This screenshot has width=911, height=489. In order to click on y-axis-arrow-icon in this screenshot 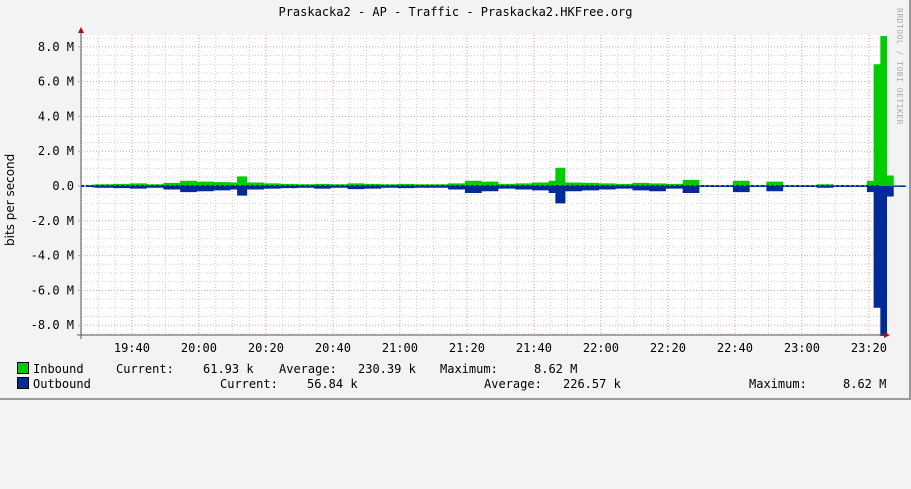, I will do `click(81, 30)`.